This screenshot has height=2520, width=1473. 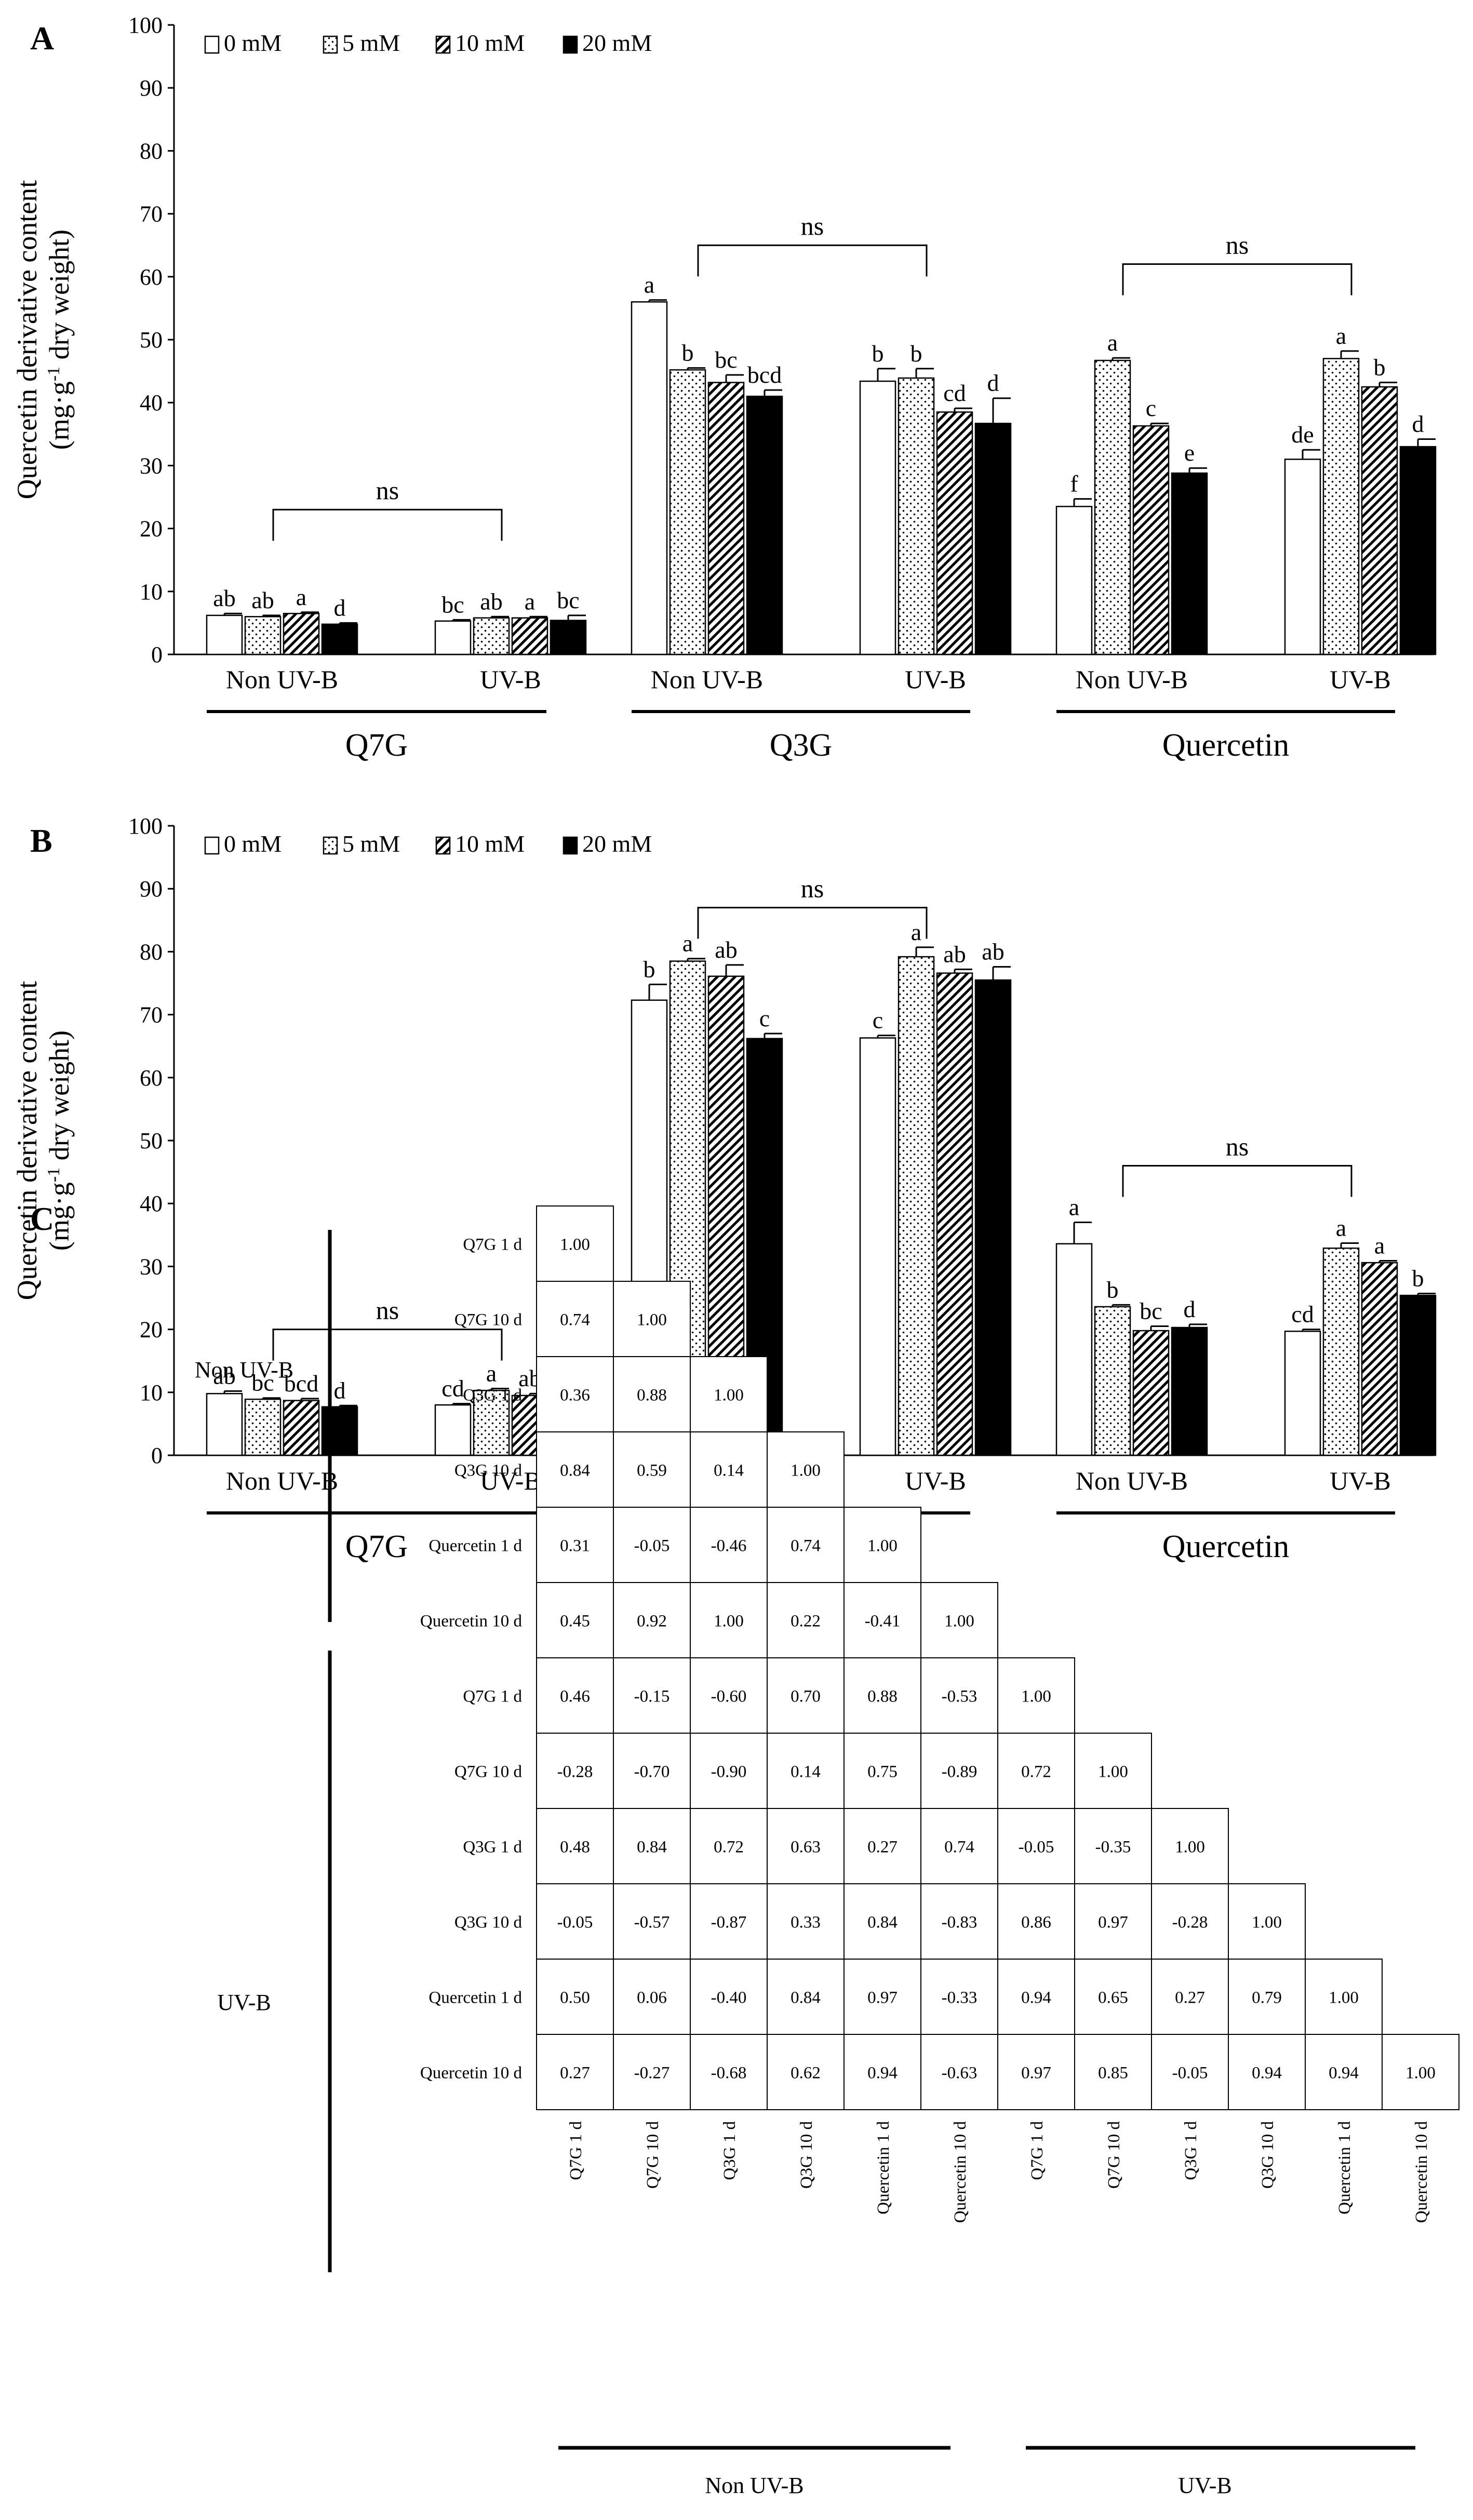 I want to click on significance-letter: bcd, so click(x=765, y=375).